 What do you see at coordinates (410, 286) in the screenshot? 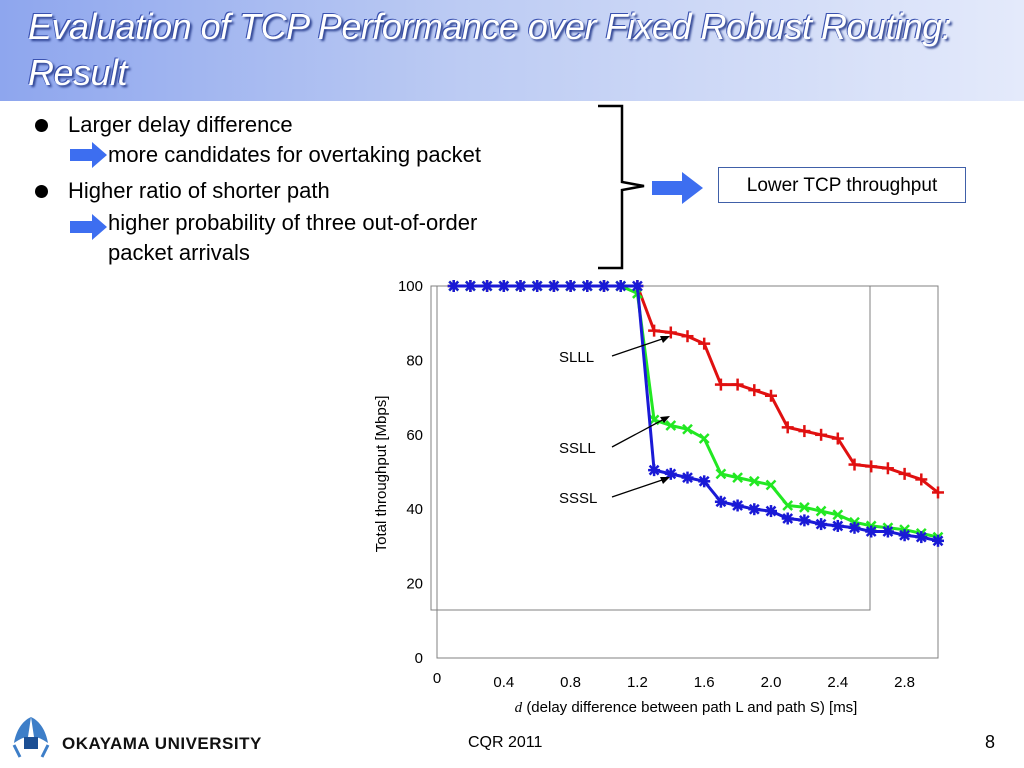
I see `y-tick-label: 100` at bounding box center [410, 286].